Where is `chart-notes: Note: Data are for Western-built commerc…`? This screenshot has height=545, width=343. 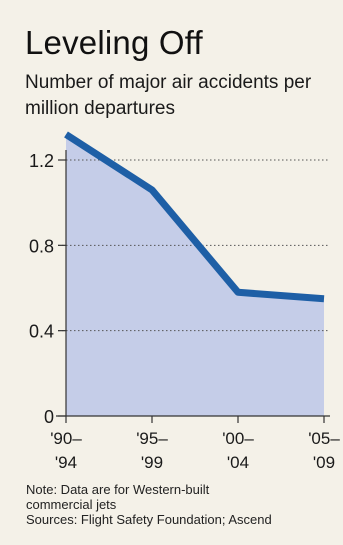
chart-notes: Note: Data are for Western-built commerc… is located at coordinates (183, 504).